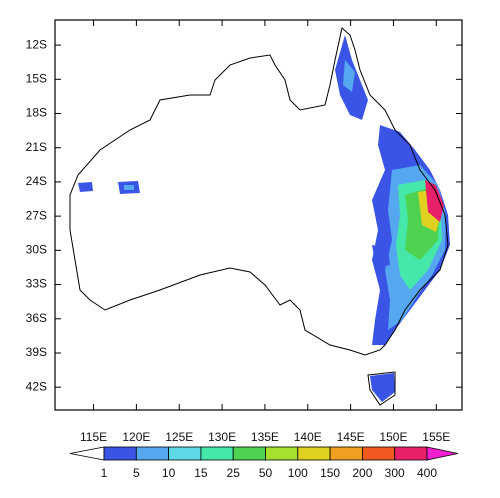  I want to click on lat-tick-label: 30S, so click(36, 250).